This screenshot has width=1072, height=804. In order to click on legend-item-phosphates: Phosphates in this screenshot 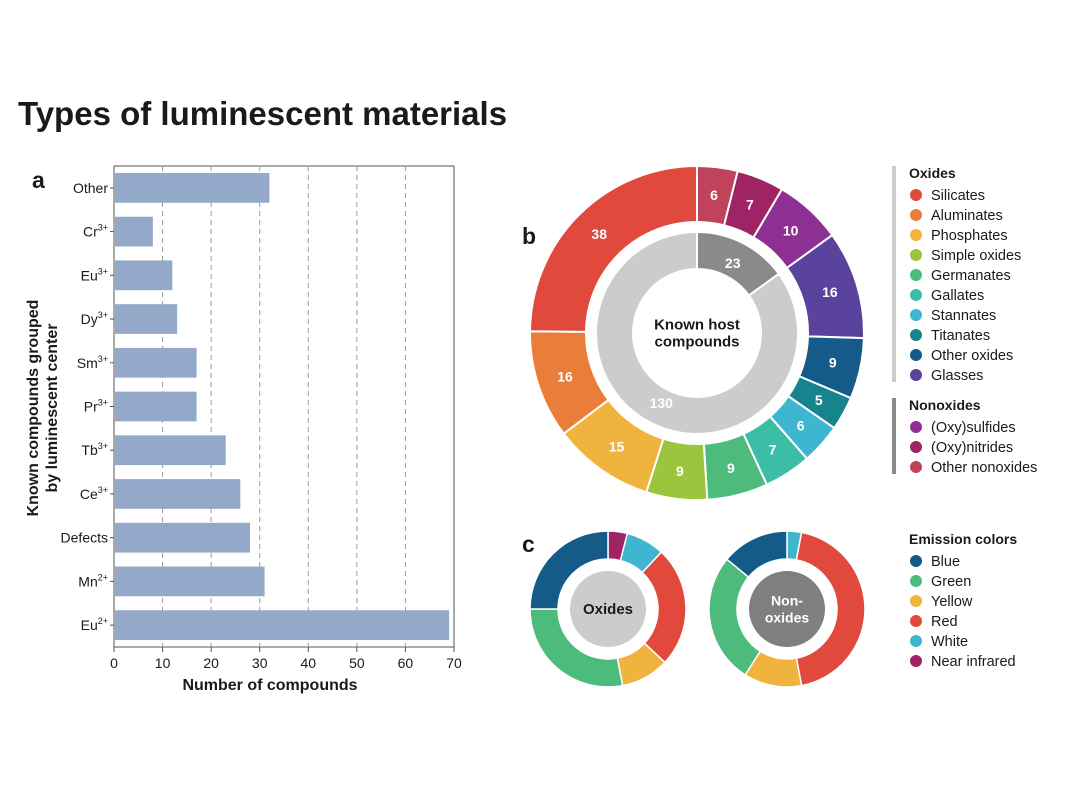, I will do `click(969, 236)`.